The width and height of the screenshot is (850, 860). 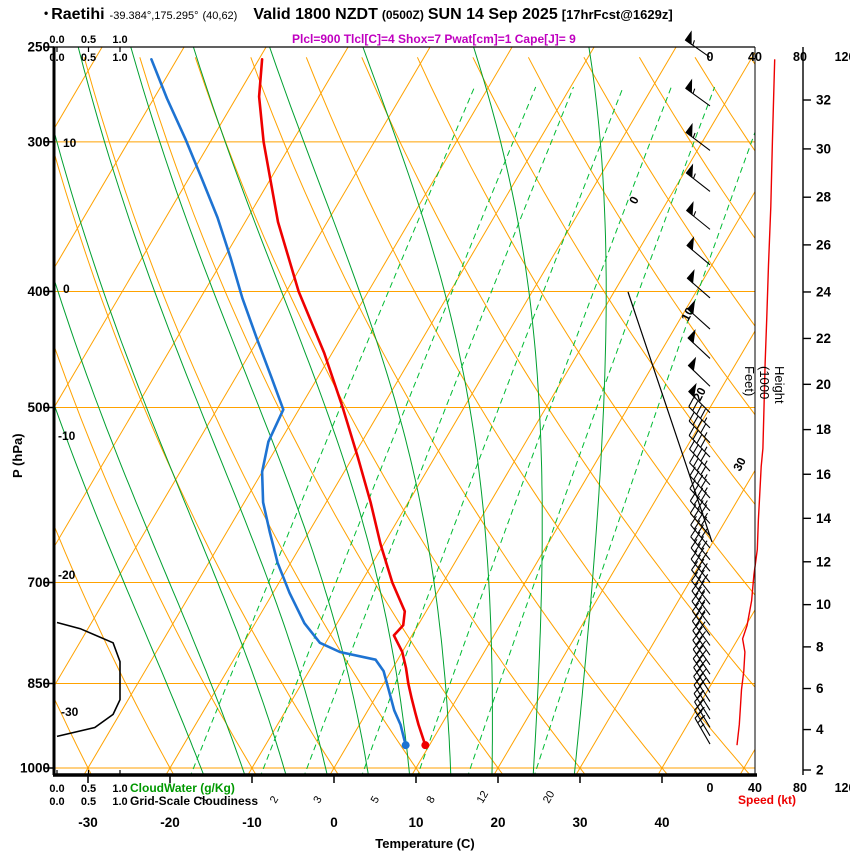 I want to click on valid-time: Valid 1800 NZDT, so click(x=315, y=14).